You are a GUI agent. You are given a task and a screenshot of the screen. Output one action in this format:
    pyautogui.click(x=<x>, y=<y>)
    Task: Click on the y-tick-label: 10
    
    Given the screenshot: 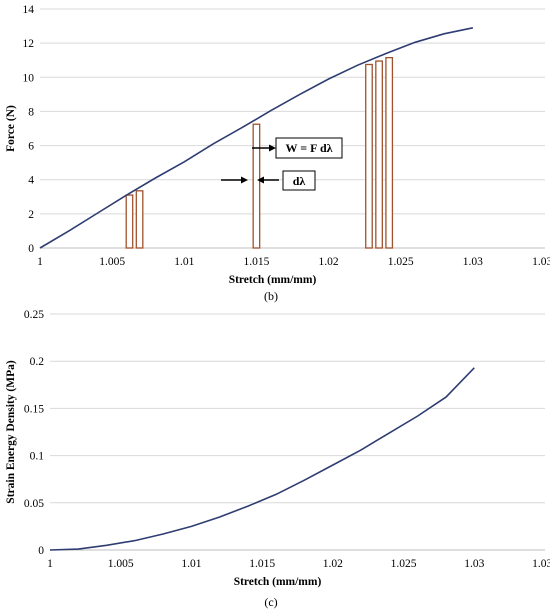 What is the action you would take?
    pyautogui.click(x=29, y=78)
    